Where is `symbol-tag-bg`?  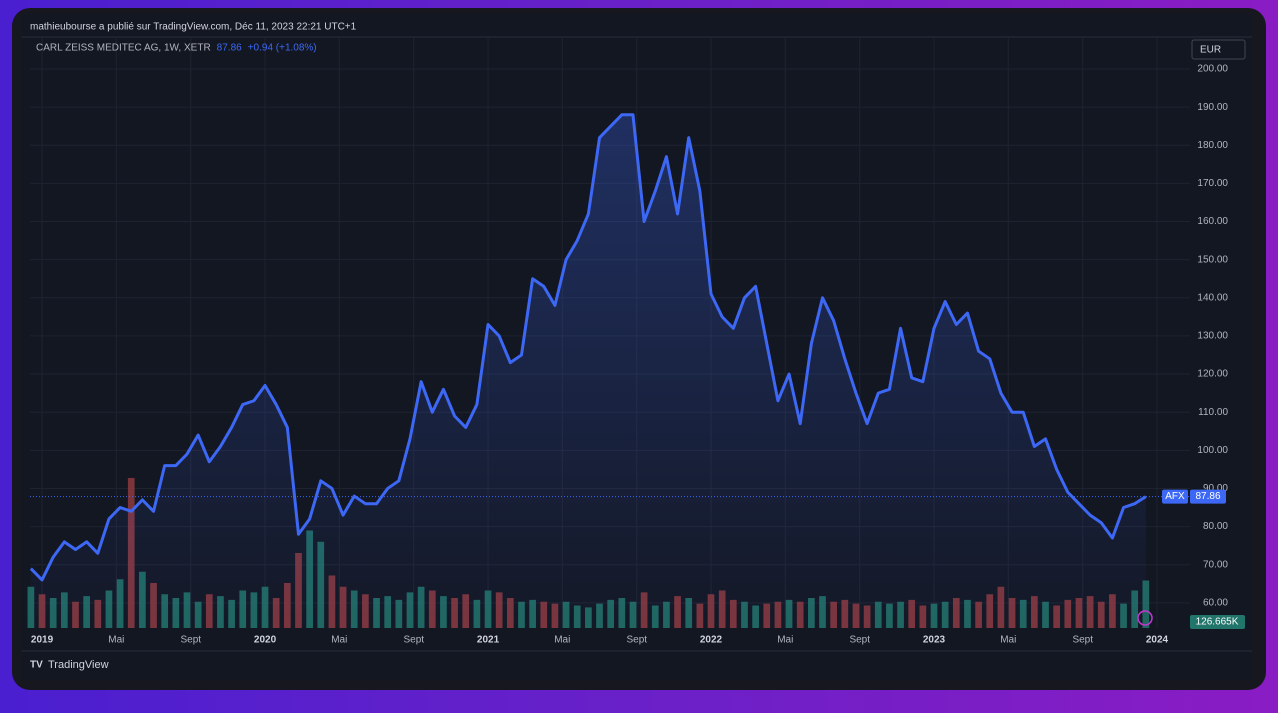 symbol-tag-bg is located at coordinates (1175, 496).